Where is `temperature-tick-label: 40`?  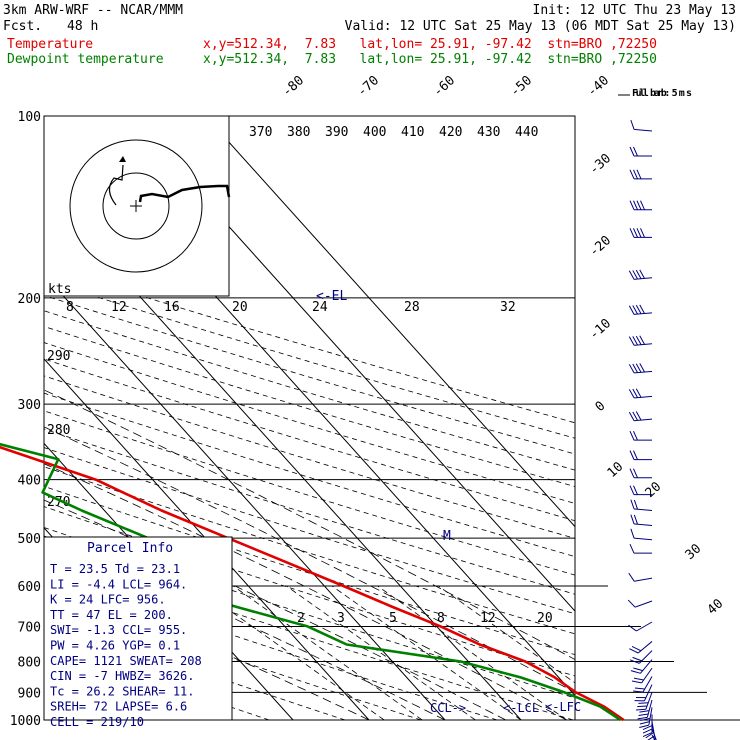
temperature-tick-label: 40 is located at coordinates (716, 607).